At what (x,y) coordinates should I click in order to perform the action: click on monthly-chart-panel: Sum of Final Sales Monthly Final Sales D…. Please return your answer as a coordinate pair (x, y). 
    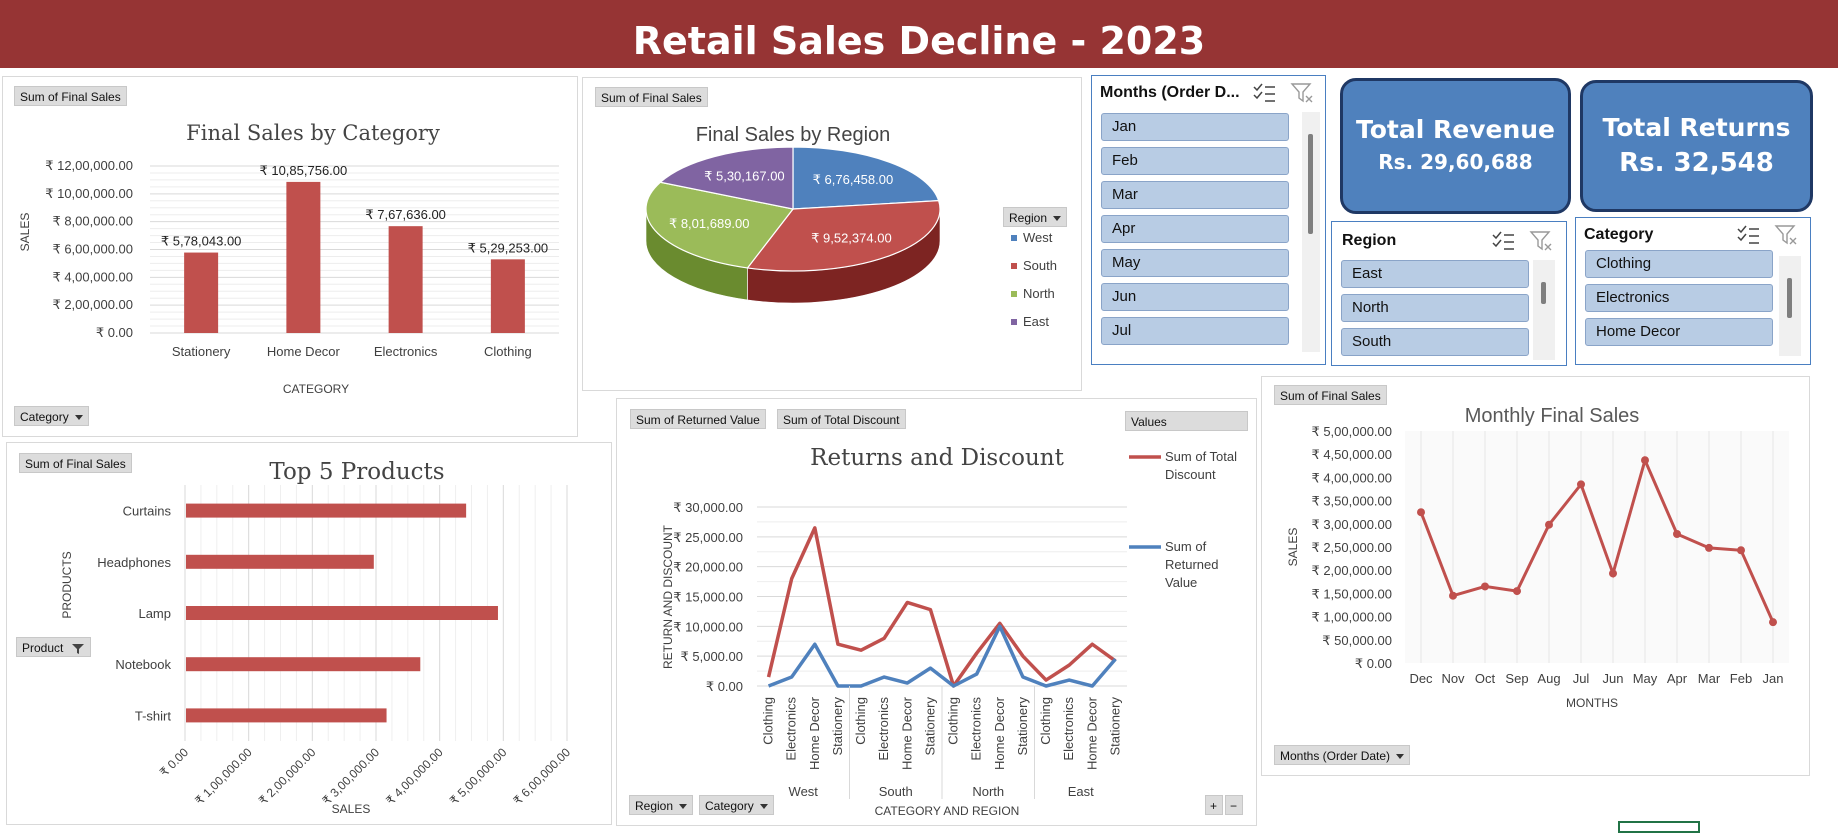
    Looking at the image, I should click on (1535, 576).